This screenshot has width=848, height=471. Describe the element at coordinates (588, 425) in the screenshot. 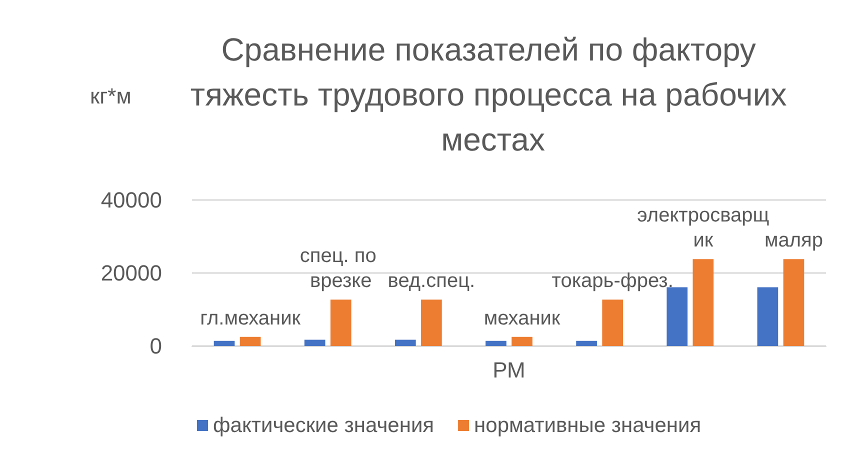

I see `legend-label: нормативные значения` at that location.